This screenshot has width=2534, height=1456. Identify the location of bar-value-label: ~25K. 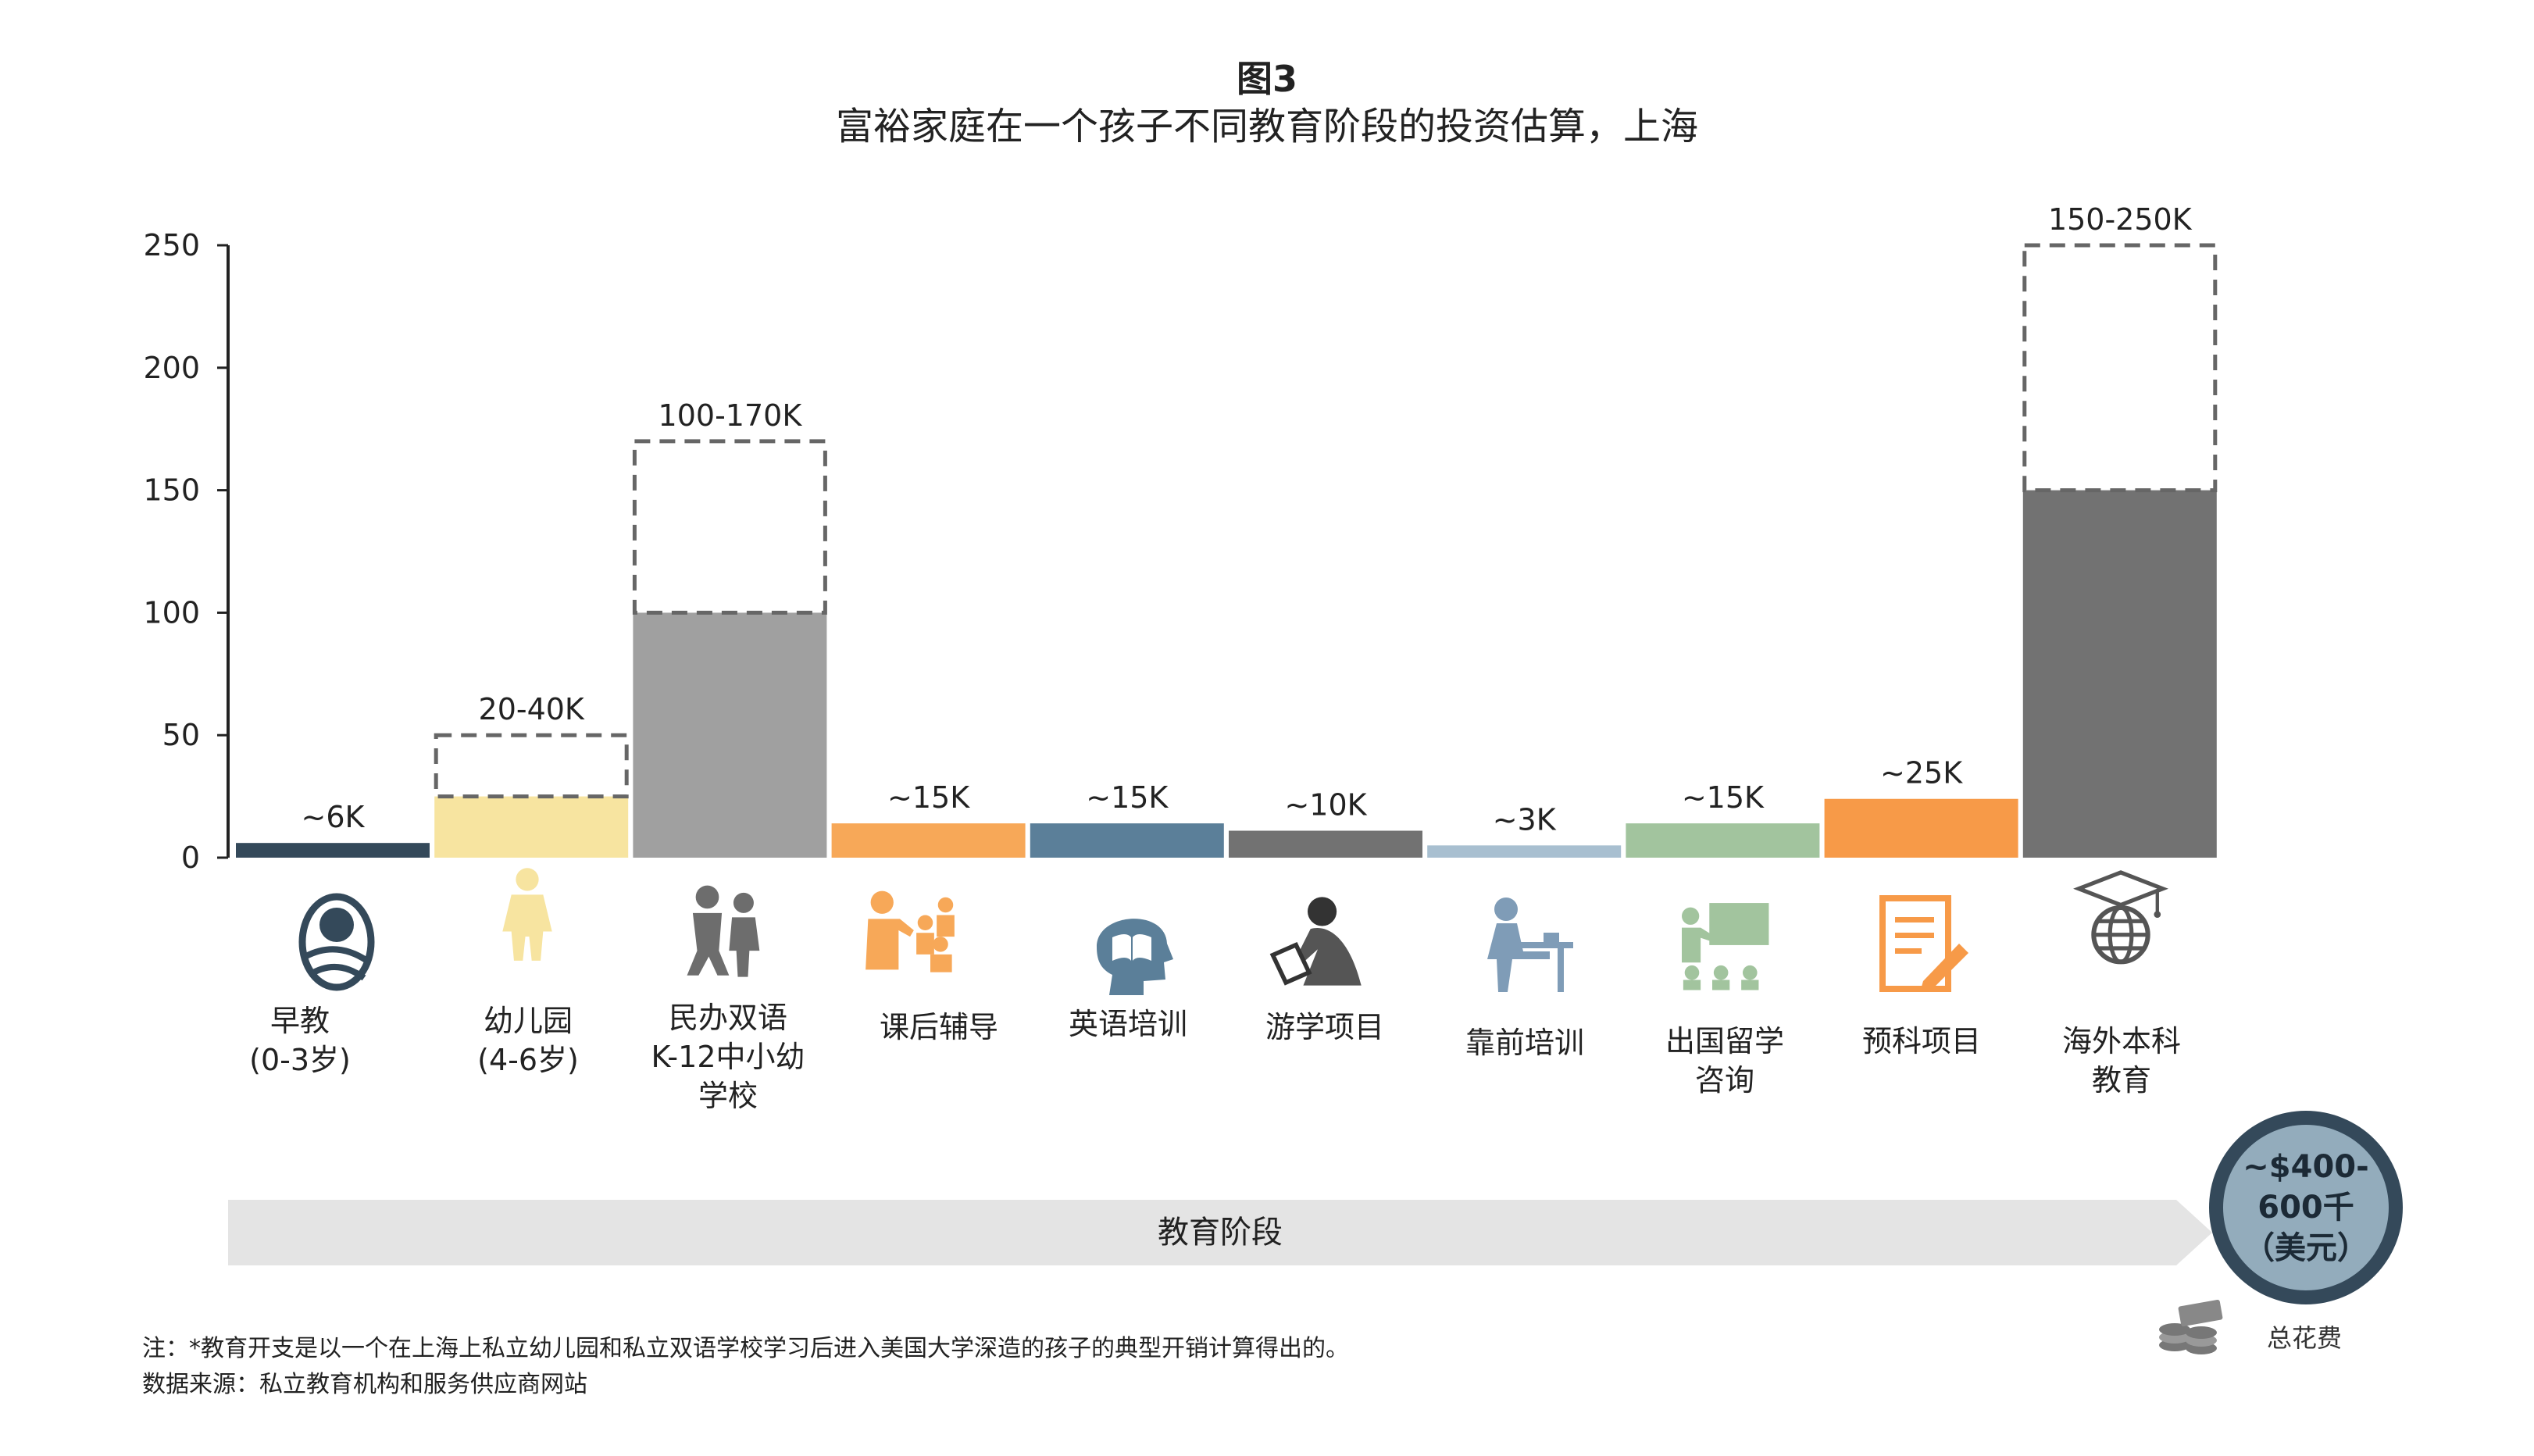
(1921, 773).